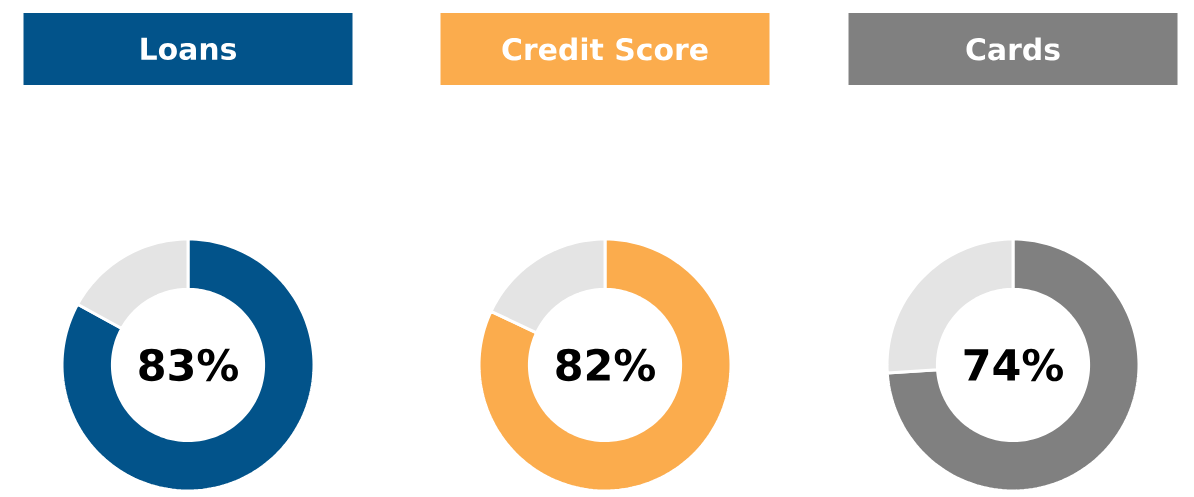 This screenshot has width=1194, height=497. Describe the element at coordinates (1013, 365) in the screenshot. I see `data-label: 74%` at that location.